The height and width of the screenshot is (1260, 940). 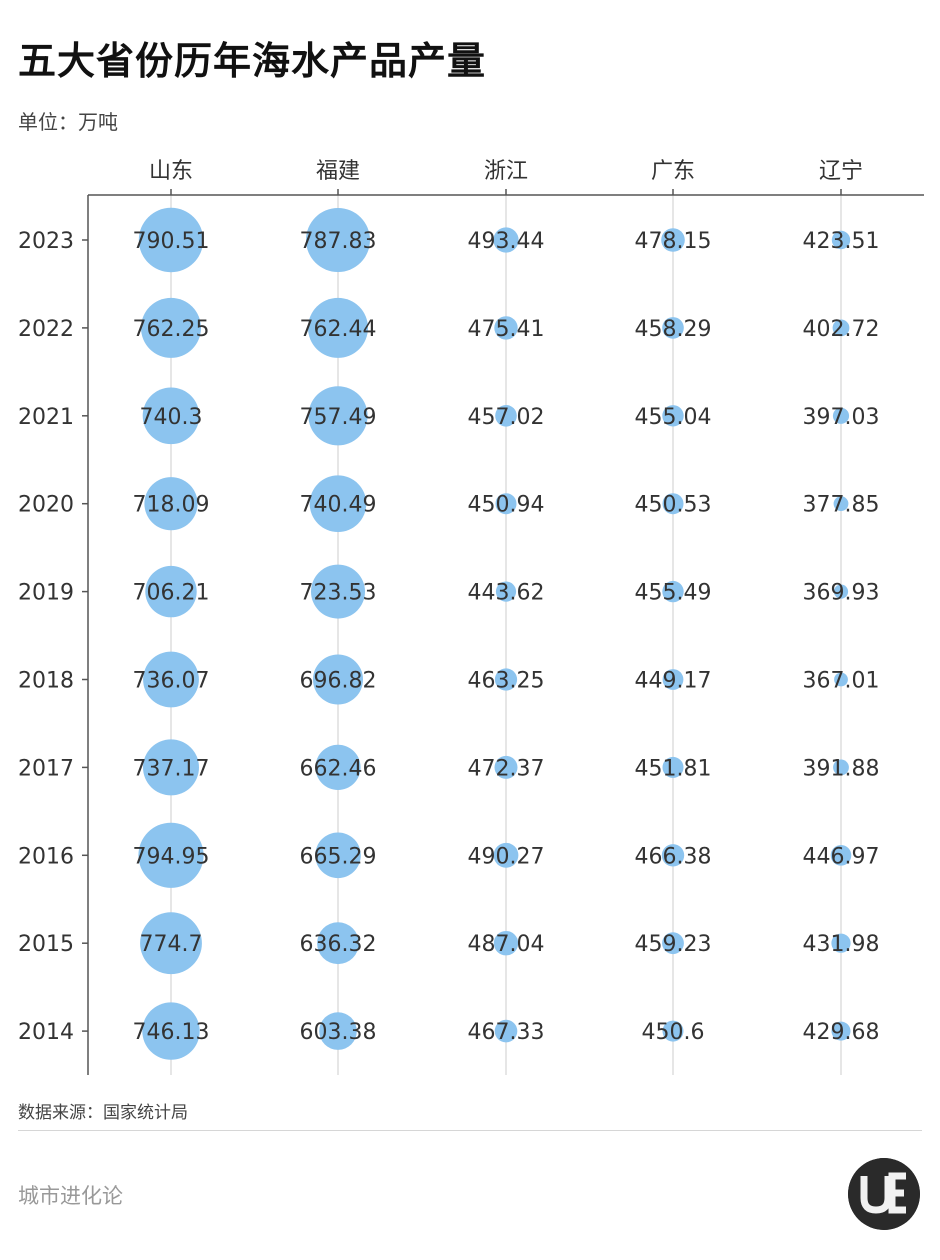 I want to click on data-label: 377.85, so click(x=841, y=505).